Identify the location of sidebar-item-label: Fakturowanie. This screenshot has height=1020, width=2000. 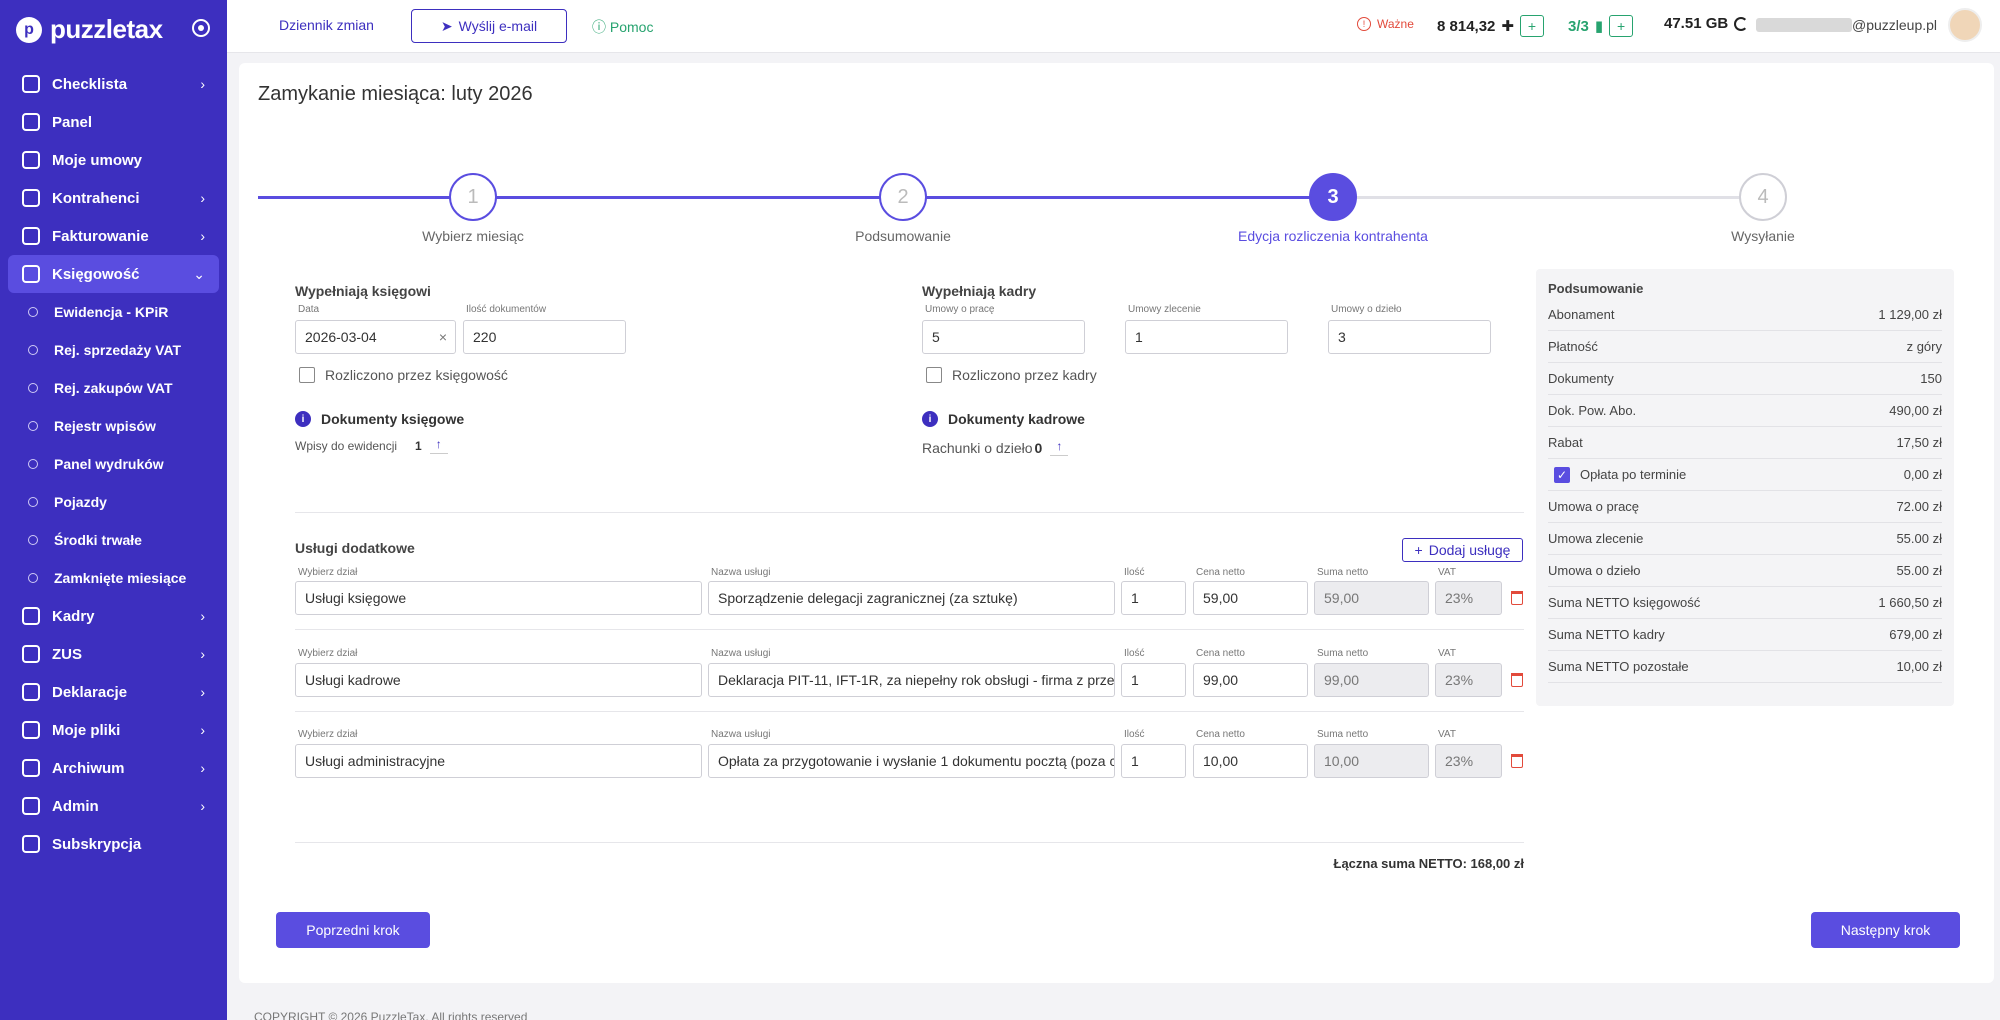
(100, 236).